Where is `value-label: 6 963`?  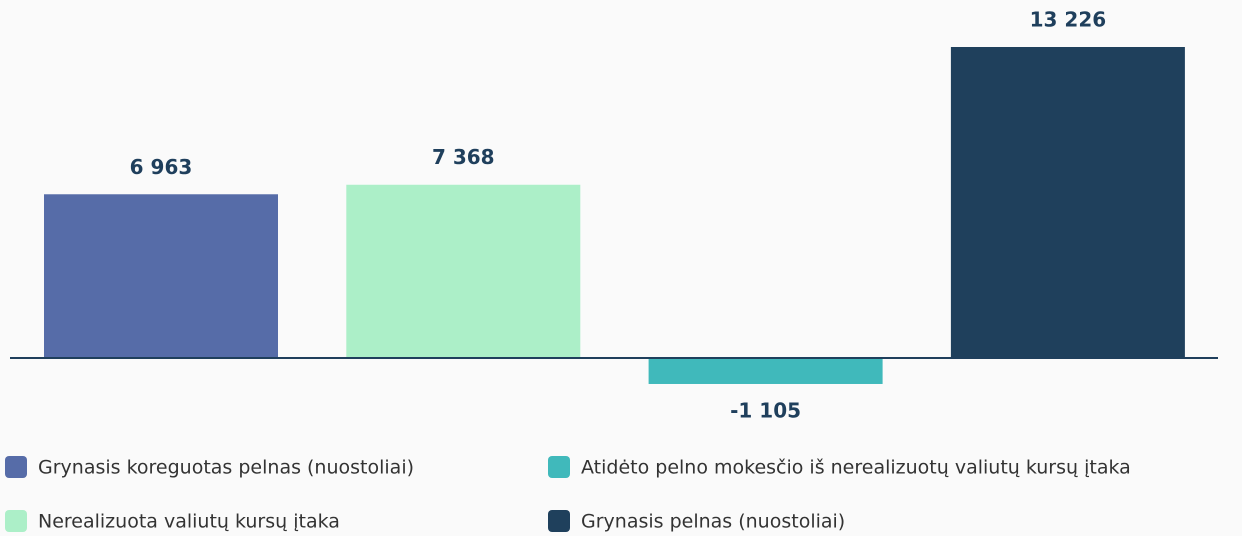
value-label: 6 963 is located at coordinates (161, 167).